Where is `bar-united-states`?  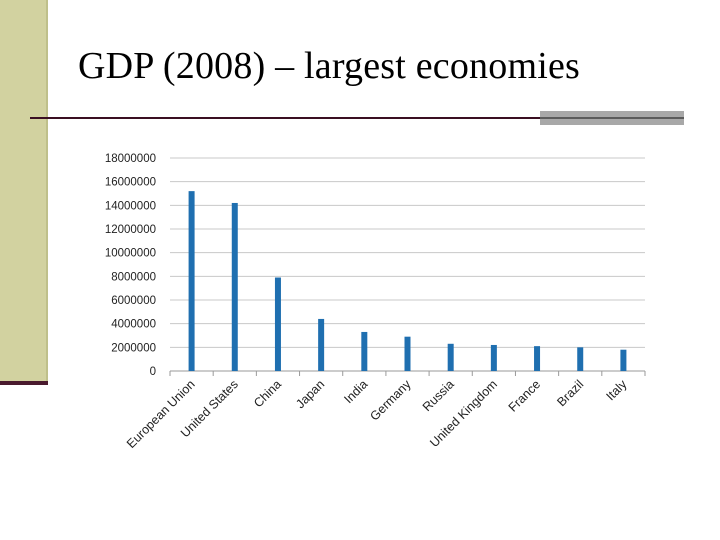 bar-united-states is located at coordinates (234, 286).